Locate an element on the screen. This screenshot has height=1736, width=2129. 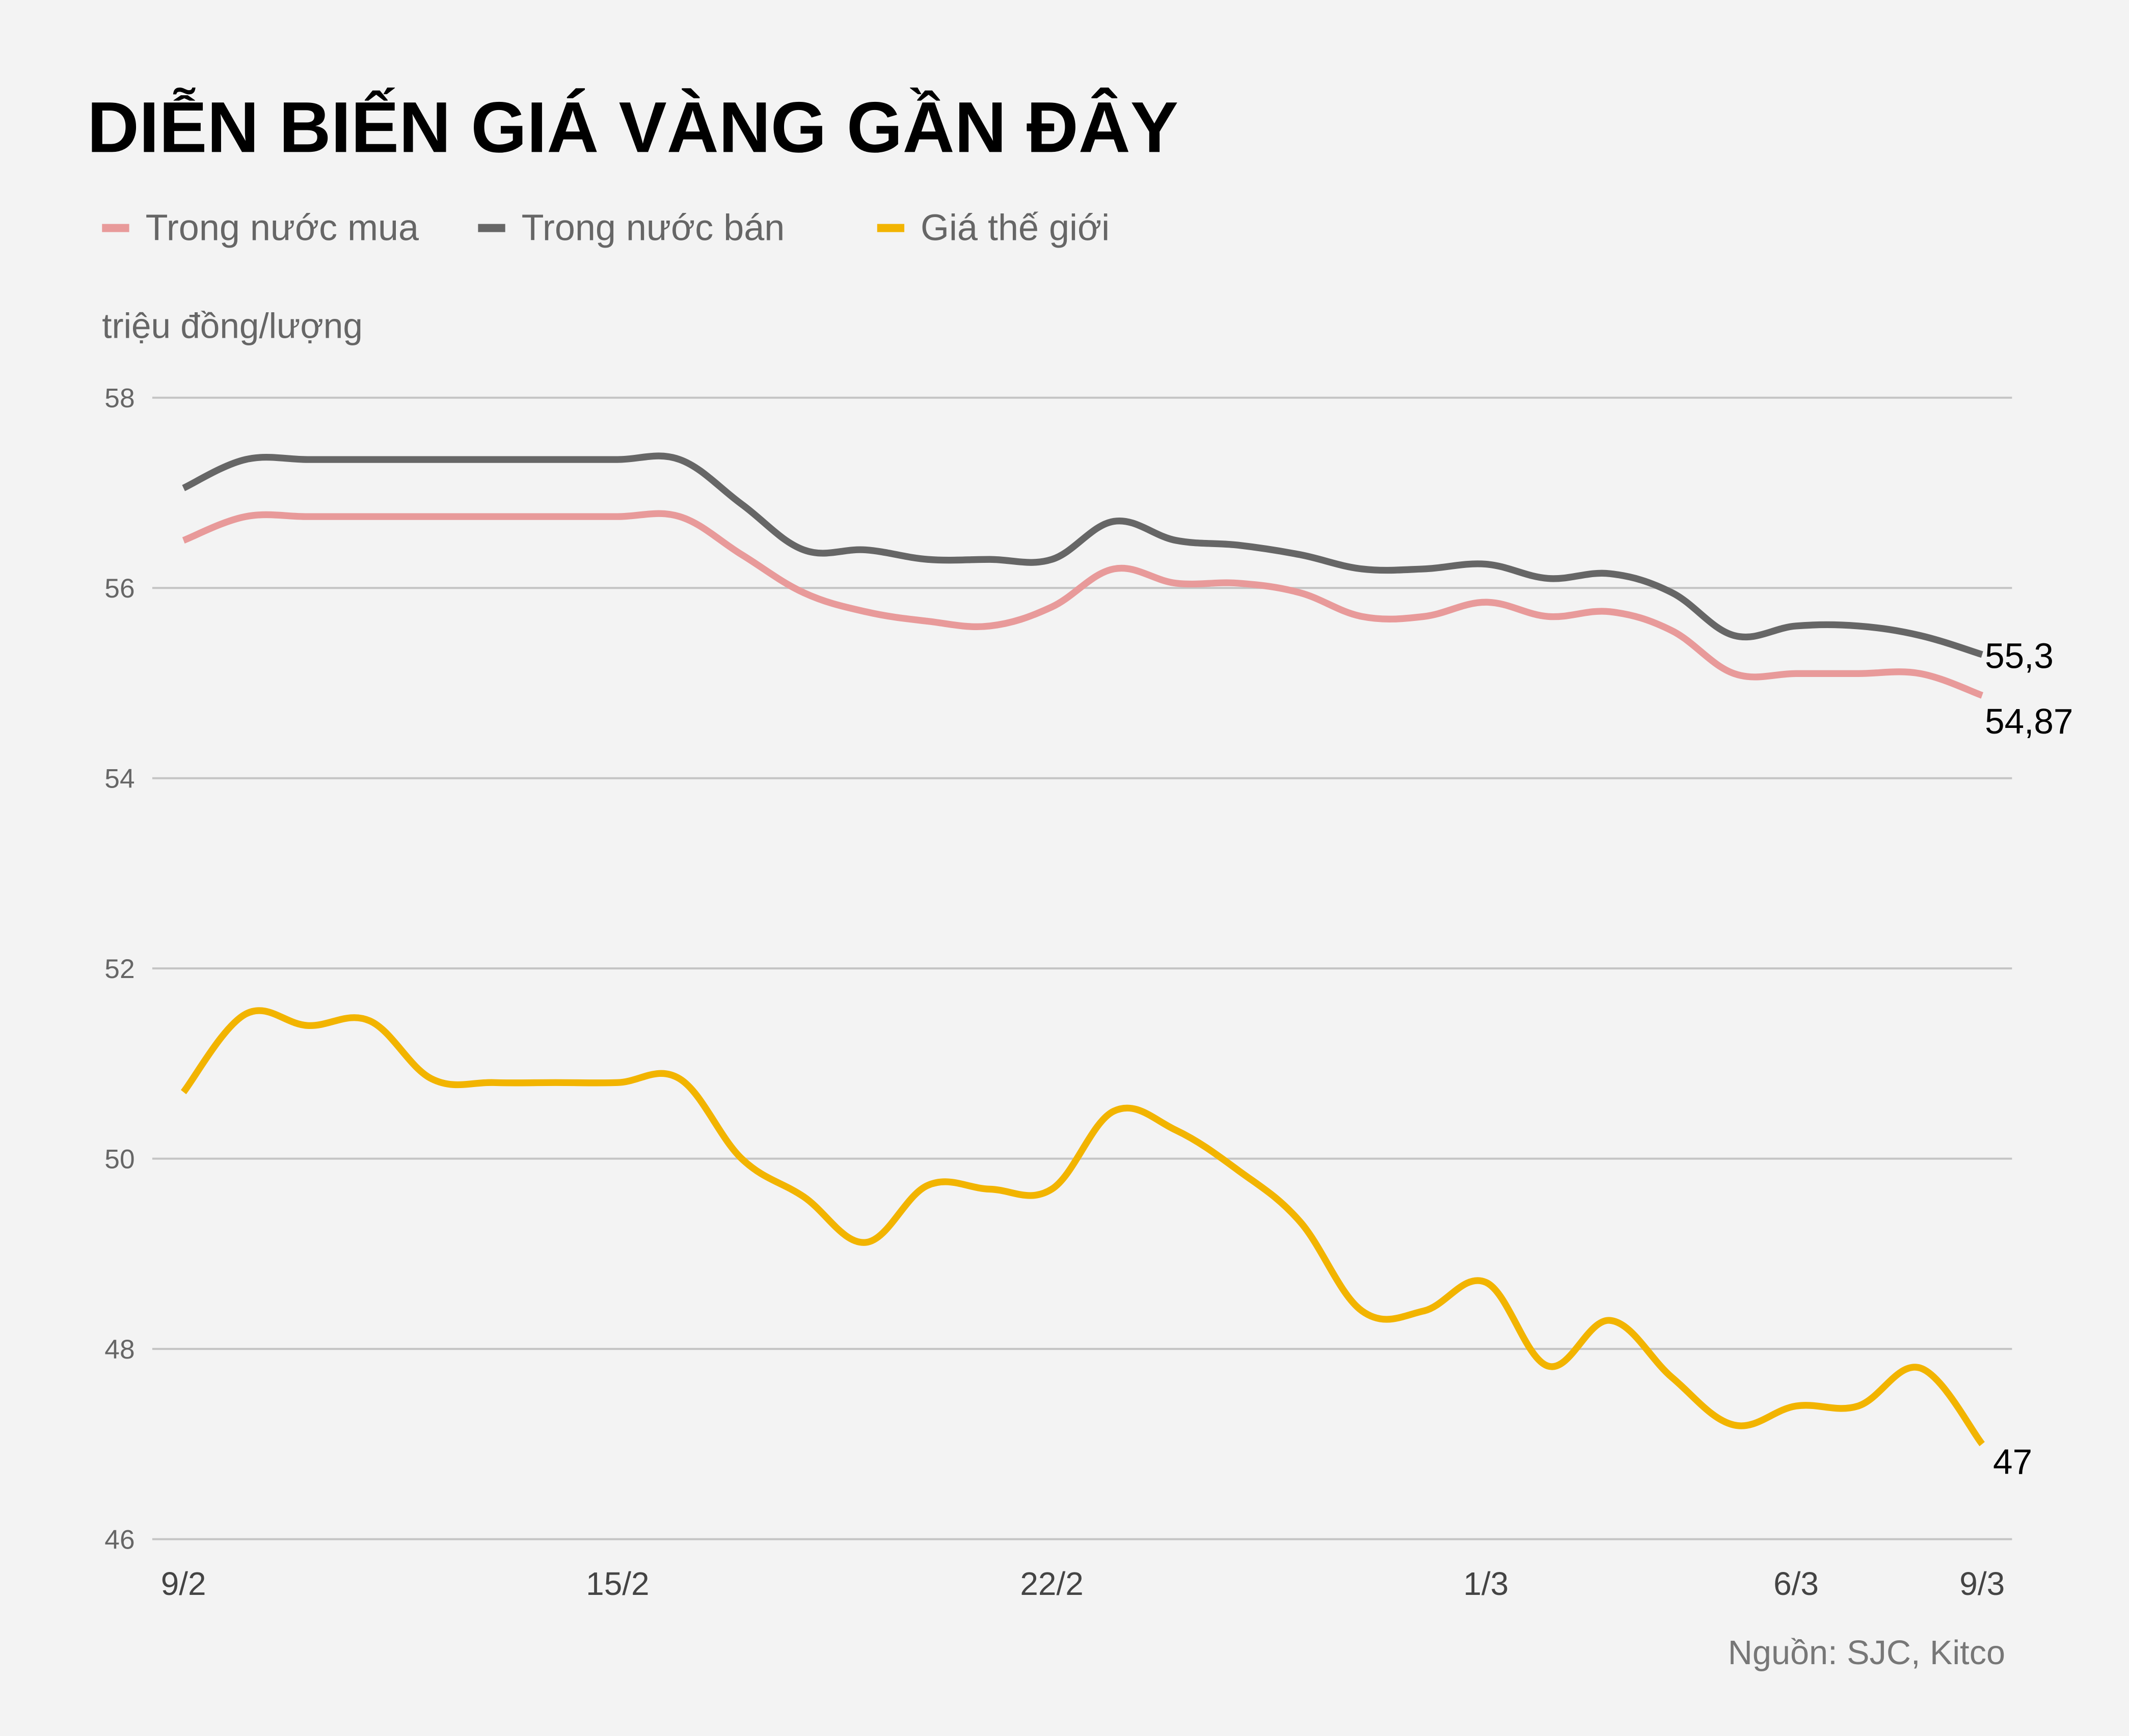
series-line-domestic-sell is located at coordinates (1082, 555).